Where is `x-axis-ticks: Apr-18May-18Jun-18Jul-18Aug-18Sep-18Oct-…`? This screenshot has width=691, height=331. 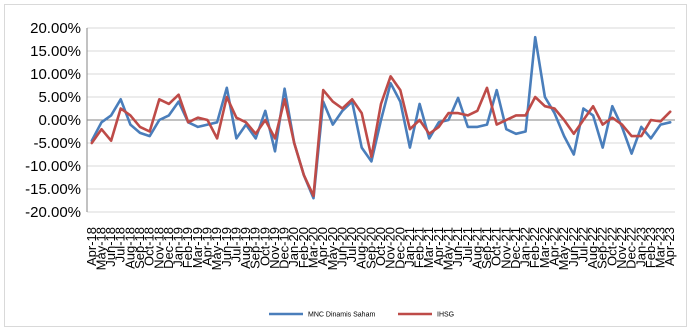 x-axis-ticks: Apr-18May-18Jun-18Jul-18Aug-18Sep-18Oct-… is located at coordinates (380, 248).